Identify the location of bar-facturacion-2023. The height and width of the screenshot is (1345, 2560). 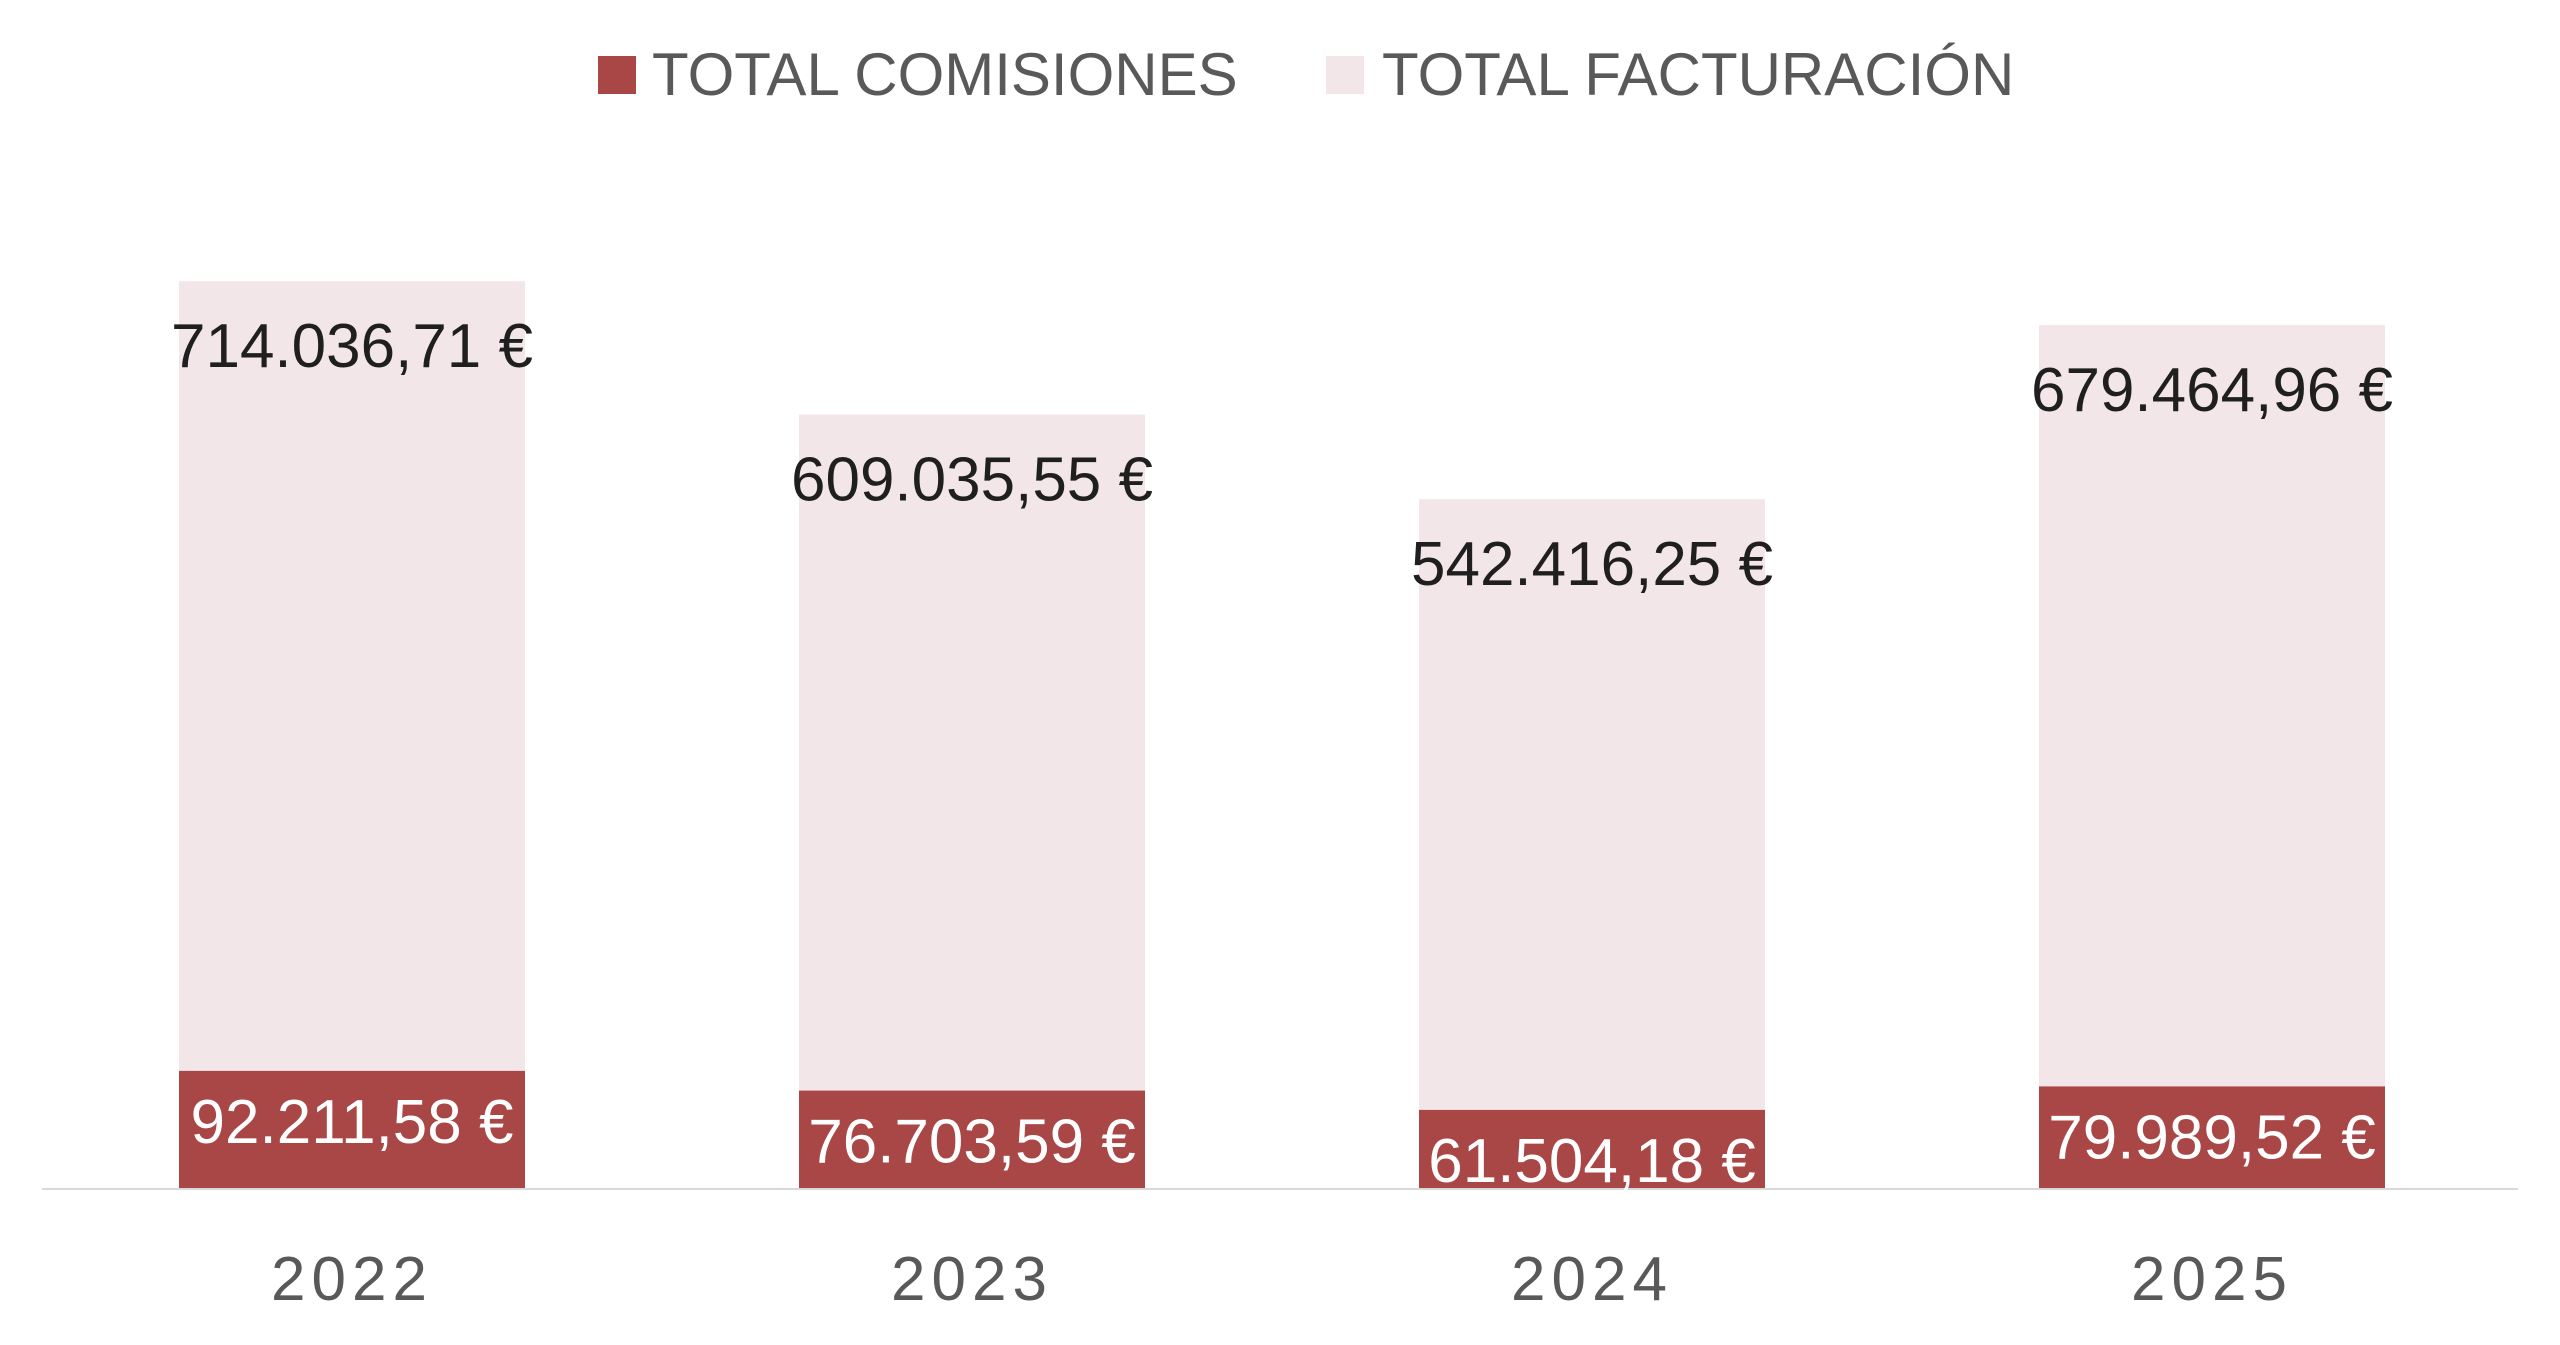
(972, 801).